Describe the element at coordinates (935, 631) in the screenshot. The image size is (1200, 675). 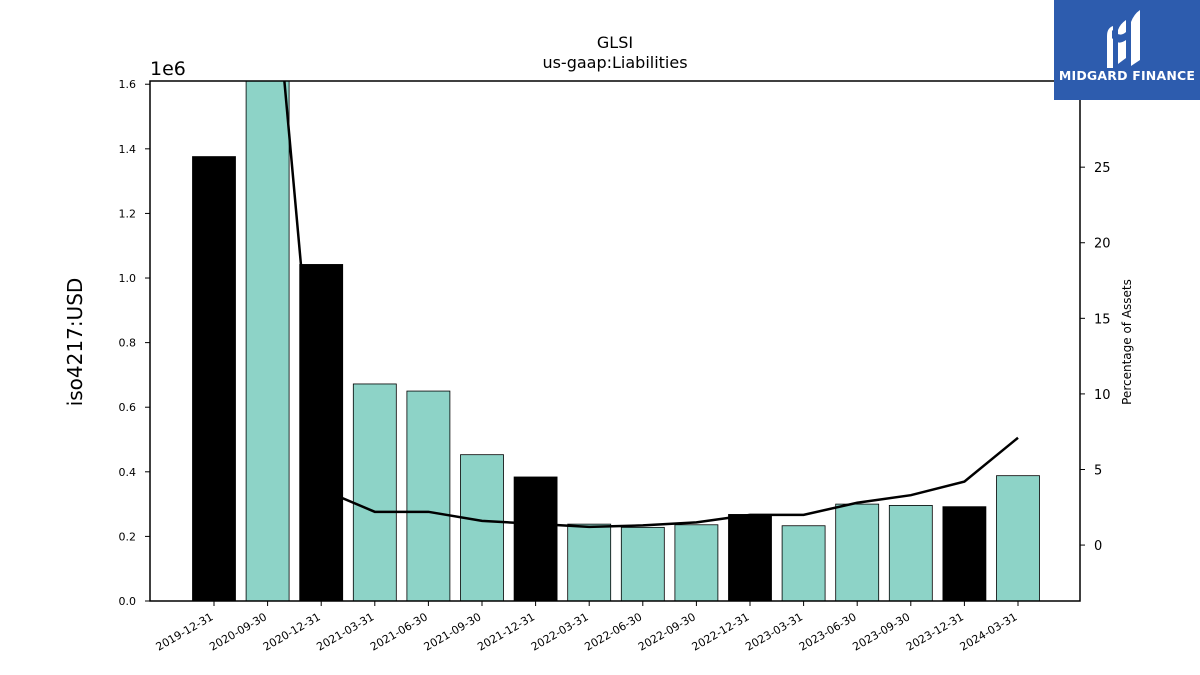
I see `x-tick-label: 2023-12-31` at that location.